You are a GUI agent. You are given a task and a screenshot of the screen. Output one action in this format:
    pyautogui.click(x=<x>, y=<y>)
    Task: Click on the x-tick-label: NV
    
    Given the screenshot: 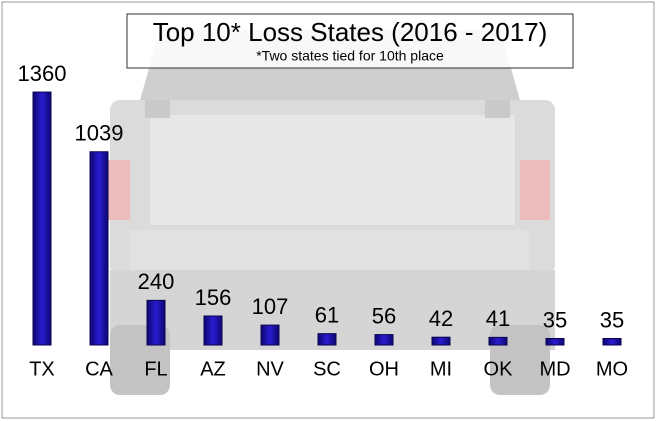 What is the action you would take?
    pyautogui.click(x=270, y=369)
    